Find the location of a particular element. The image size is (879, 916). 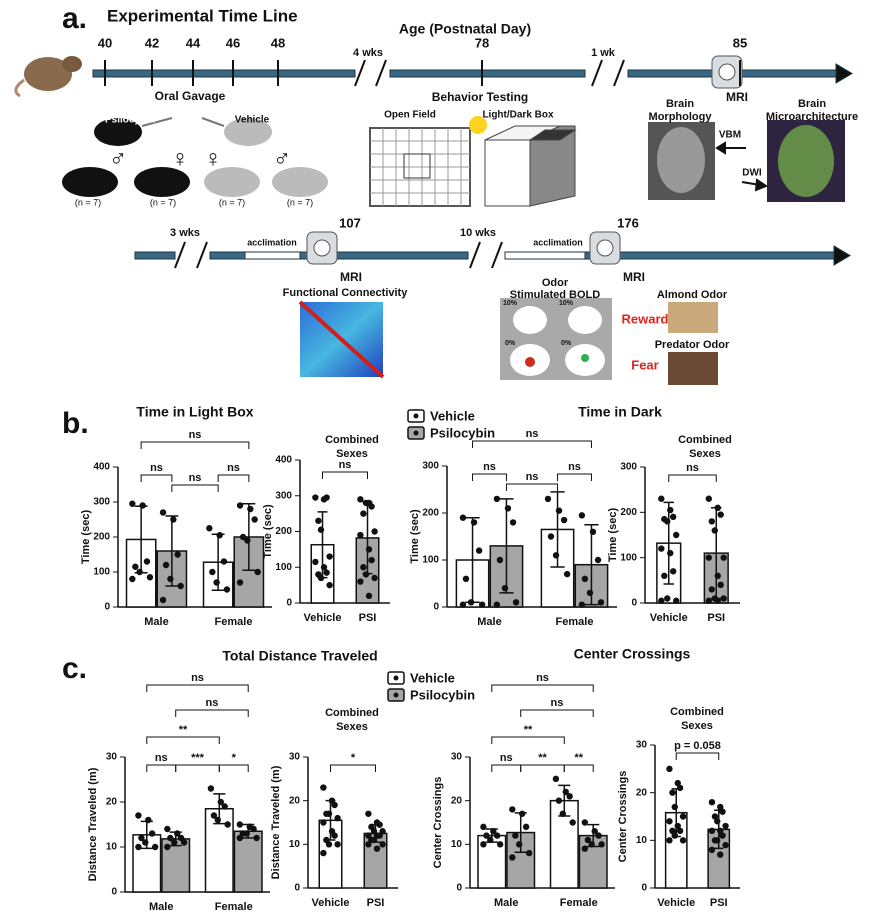

bold-label: Stimulated BOLD is located at coordinates (555, 295).